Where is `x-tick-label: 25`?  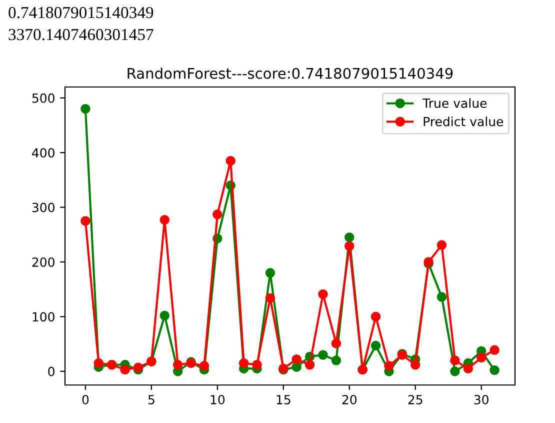
x-tick-label: 25 is located at coordinates (415, 399).